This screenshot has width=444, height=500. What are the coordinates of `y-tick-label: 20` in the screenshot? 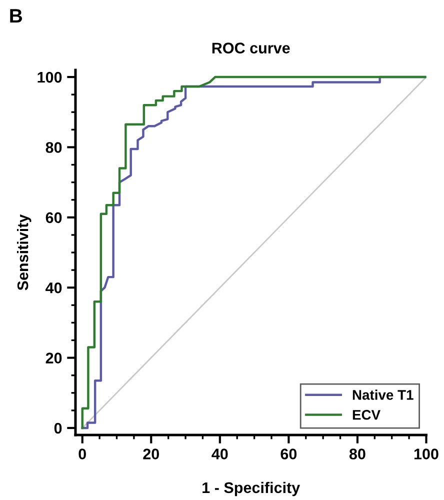 It's located at (54, 358).